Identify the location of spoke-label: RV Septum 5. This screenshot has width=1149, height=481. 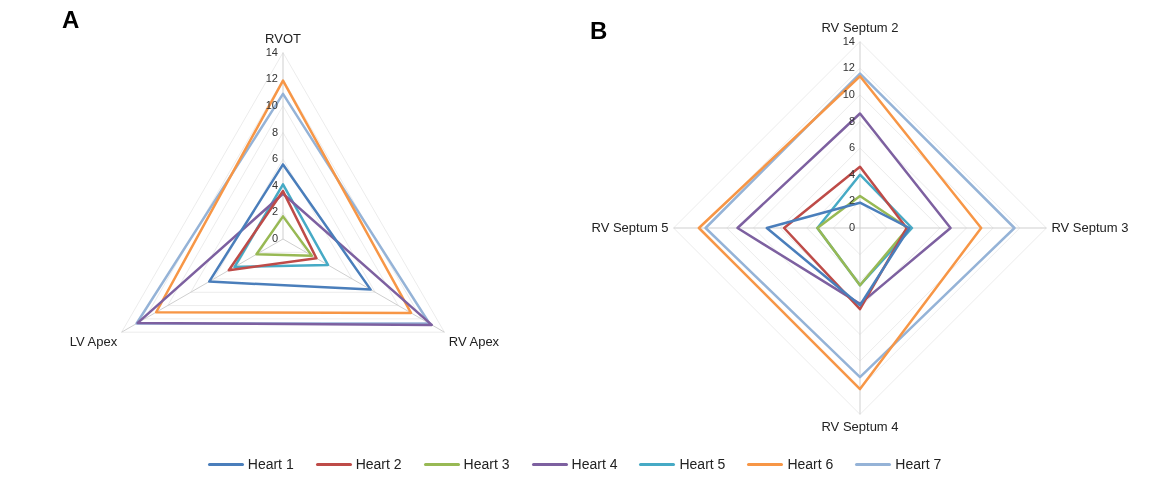
(630, 227).